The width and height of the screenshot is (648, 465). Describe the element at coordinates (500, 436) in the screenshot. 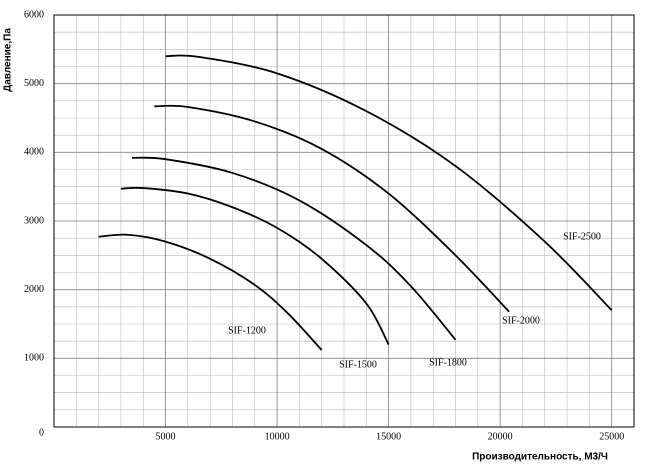

I see `x-tick-label: 20000` at that location.